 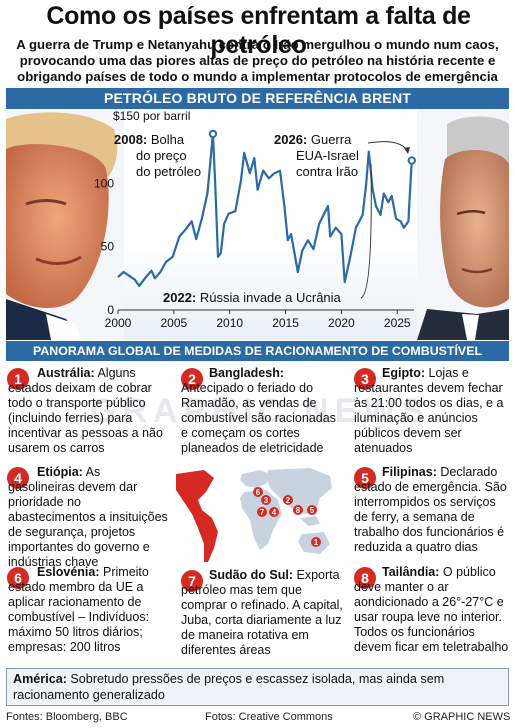 I want to click on marker-1: 1, so click(x=18, y=379).